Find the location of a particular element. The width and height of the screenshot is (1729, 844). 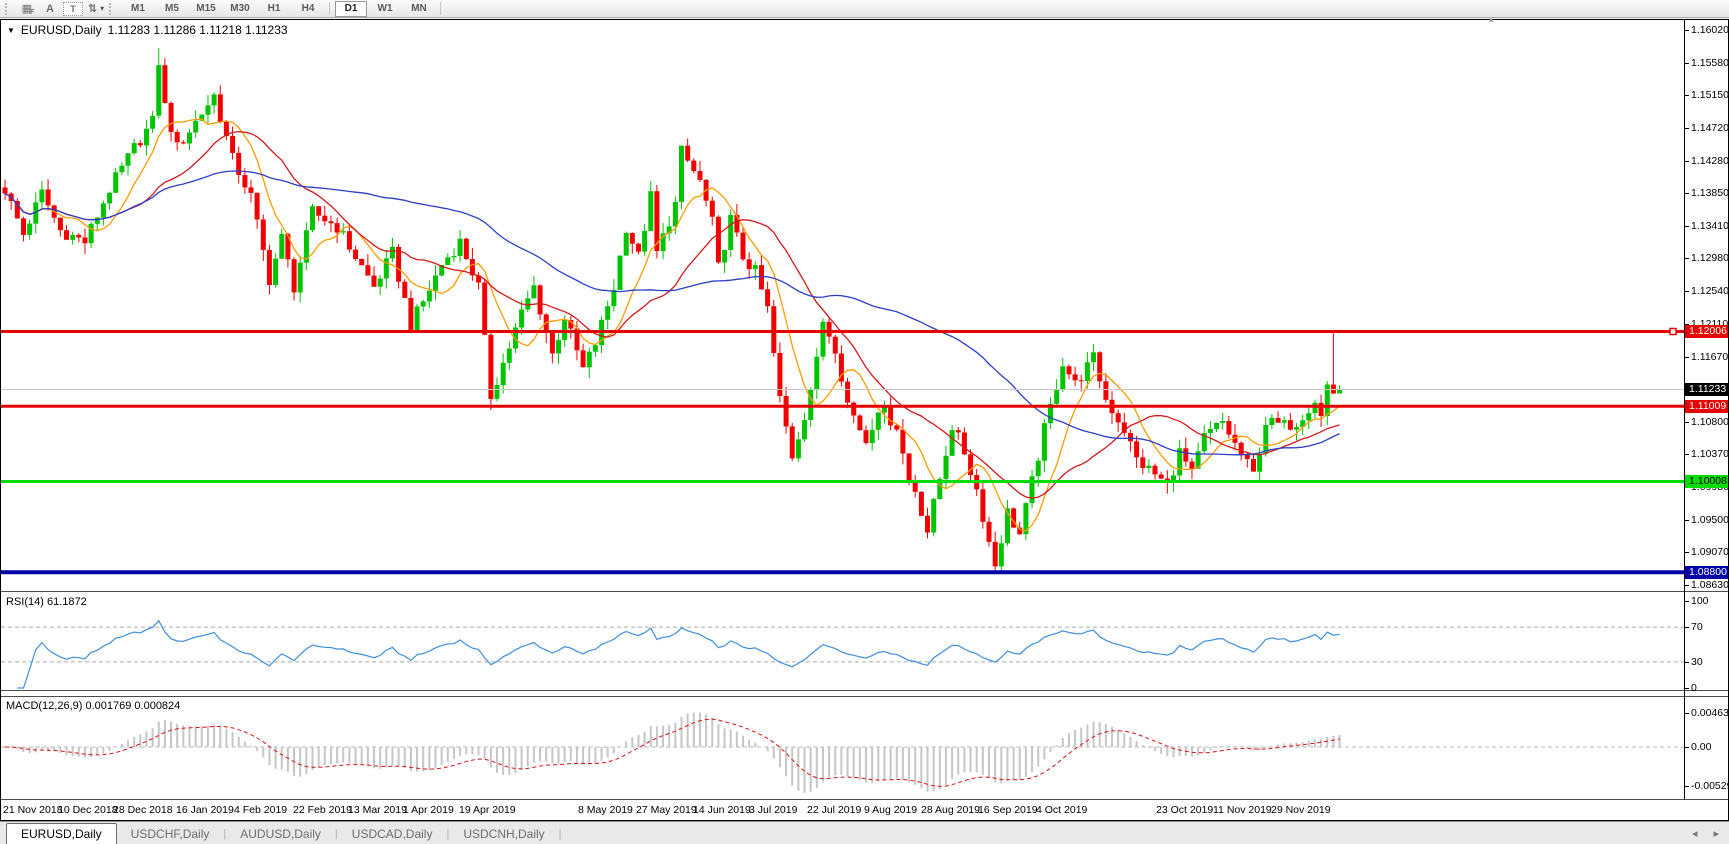

timeframe-button-h4: H4 is located at coordinates (308, 8).